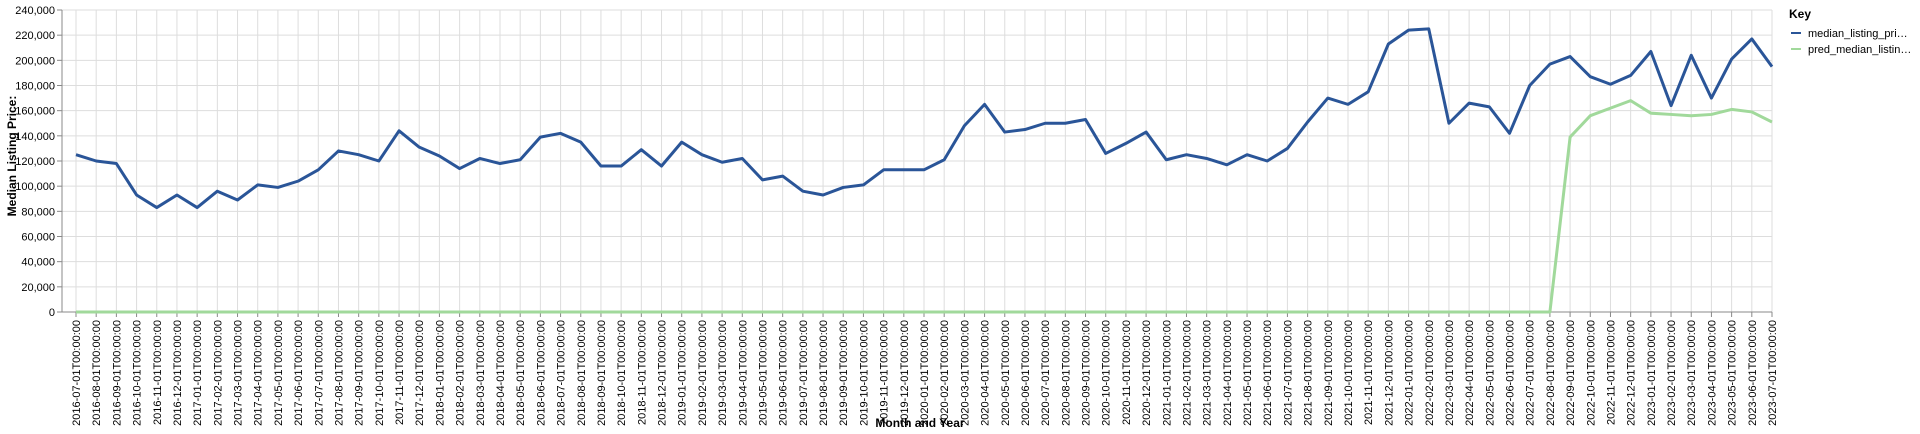 The height and width of the screenshot is (434, 1920). I want to click on x-tick-label: 2020-06-01T00:00:00, so click(1026, 373).